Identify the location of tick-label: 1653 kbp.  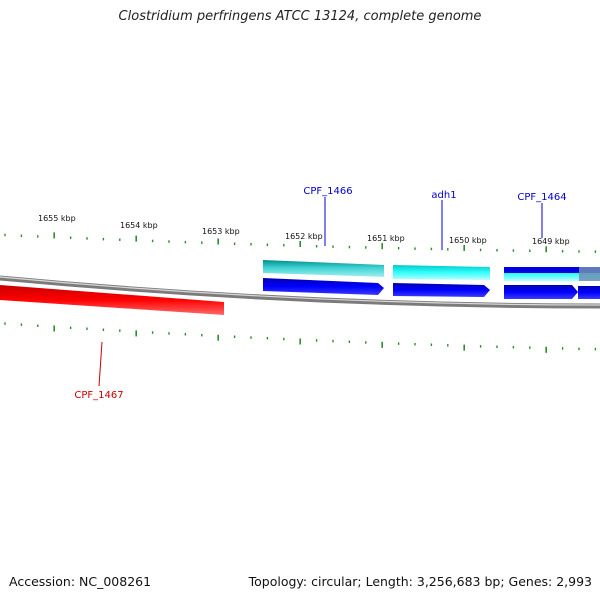
(221, 231).